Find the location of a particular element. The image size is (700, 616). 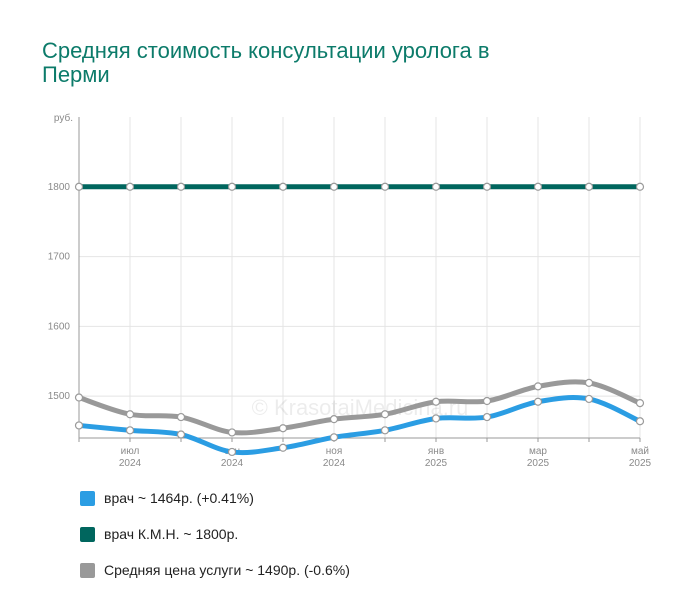

legend-label-doctor: врач ~ 1464р. (+0.41%) is located at coordinates (179, 498).